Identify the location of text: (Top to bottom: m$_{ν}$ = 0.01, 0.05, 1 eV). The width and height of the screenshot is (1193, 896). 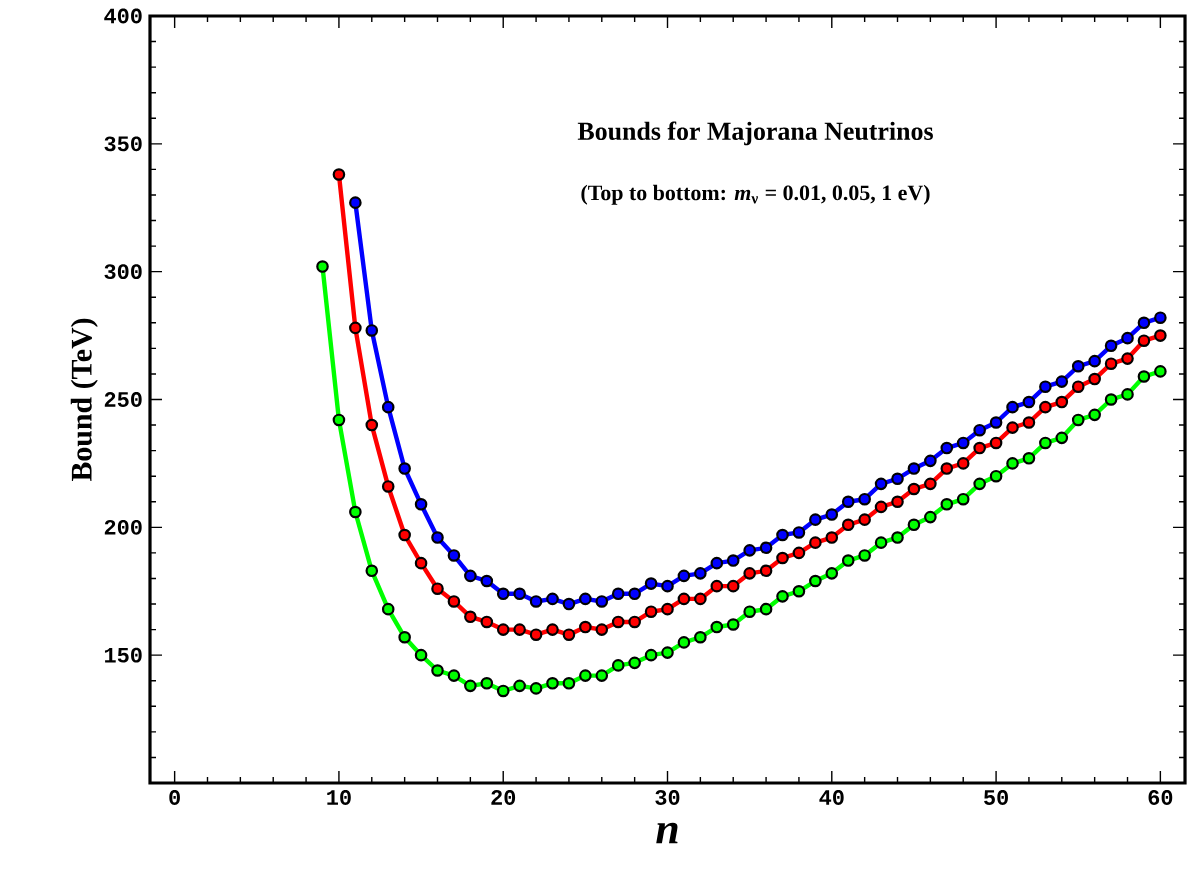
(755, 194).